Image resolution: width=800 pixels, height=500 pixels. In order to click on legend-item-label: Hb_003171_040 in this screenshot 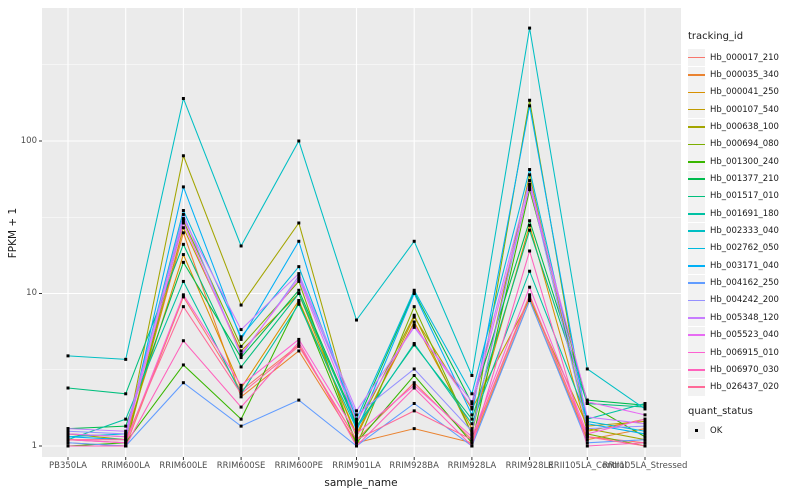, I will do `click(744, 265)`.